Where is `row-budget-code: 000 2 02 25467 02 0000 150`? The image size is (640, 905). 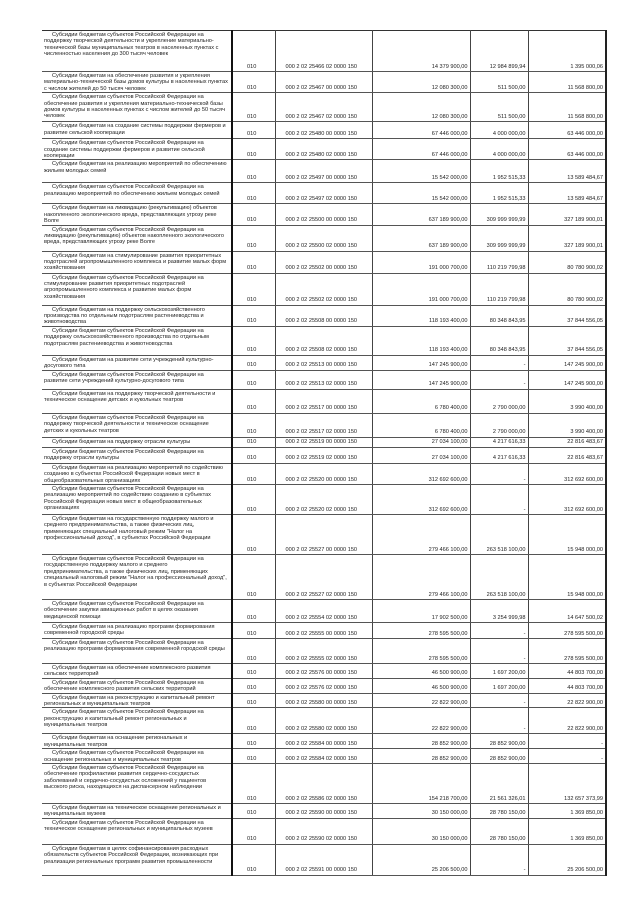
row-budget-code: 000 2 02 25467 02 0000 150 is located at coordinates (324, 107).